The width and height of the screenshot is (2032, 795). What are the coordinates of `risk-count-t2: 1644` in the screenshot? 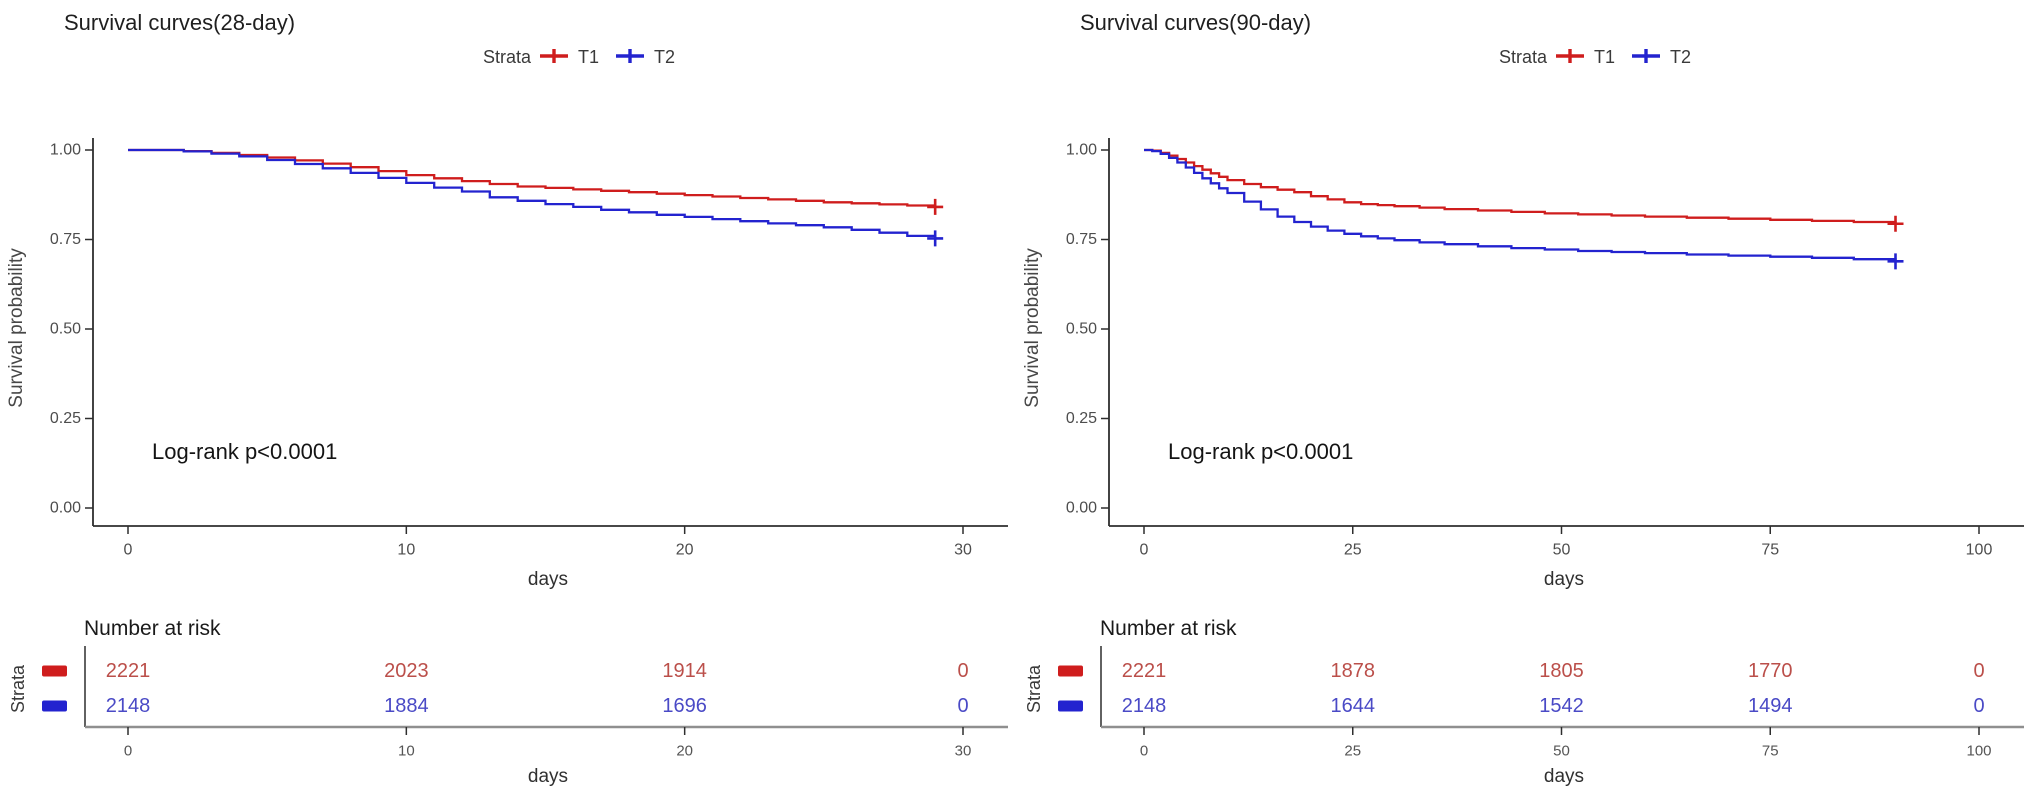 It's located at (1353, 706).